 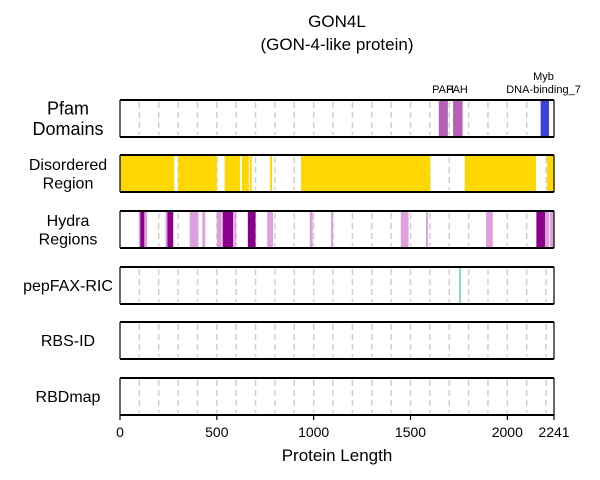 What do you see at coordinates (68, 286) in the screenshot?
I see `track-label: pepFAX-RIC` at bounding box center [68, 286].